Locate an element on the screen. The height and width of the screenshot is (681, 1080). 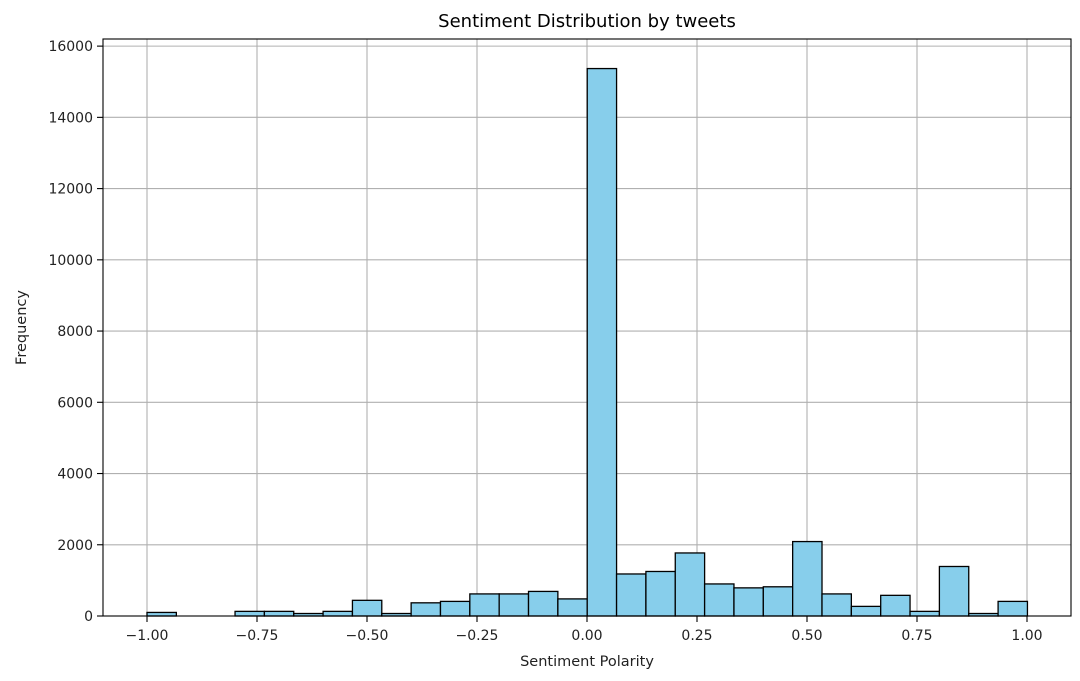
y-tick-label: 0 is located at coordinates (88, 617).